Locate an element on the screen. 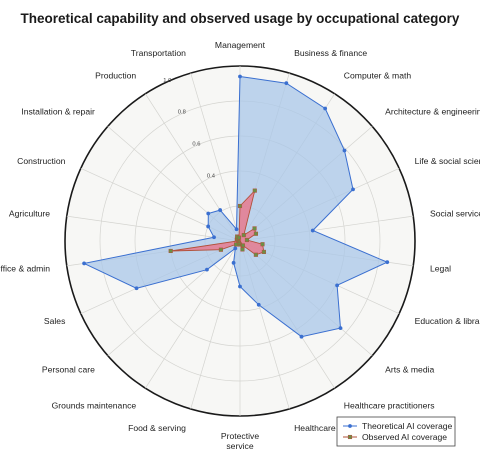  category-label: Agriculture is located at coordinates (29, 214).